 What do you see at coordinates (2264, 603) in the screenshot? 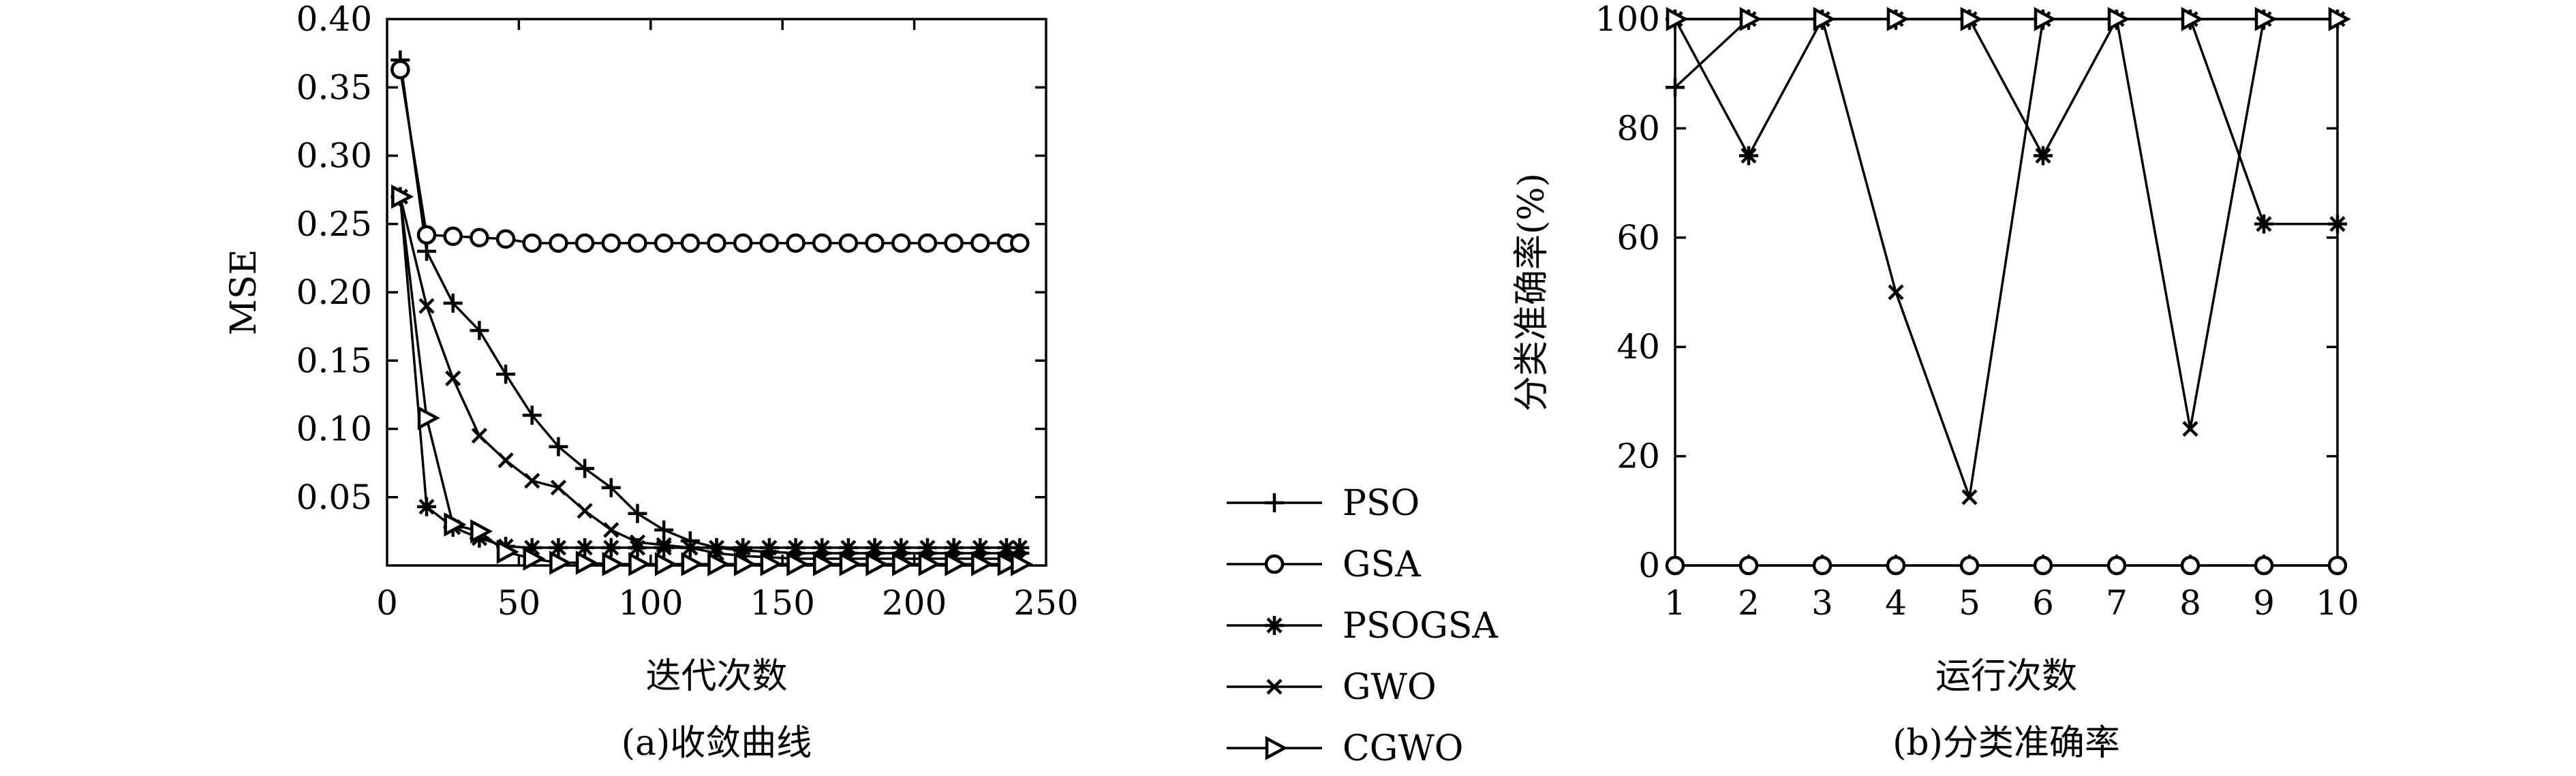
I see `x-tick-label: 9` at bounding box center [2264, 603].